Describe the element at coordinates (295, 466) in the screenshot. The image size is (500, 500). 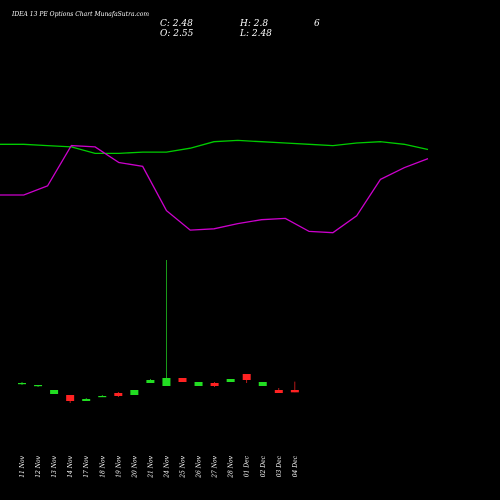
I see `x-tick-label: 04 Dec` at that location.